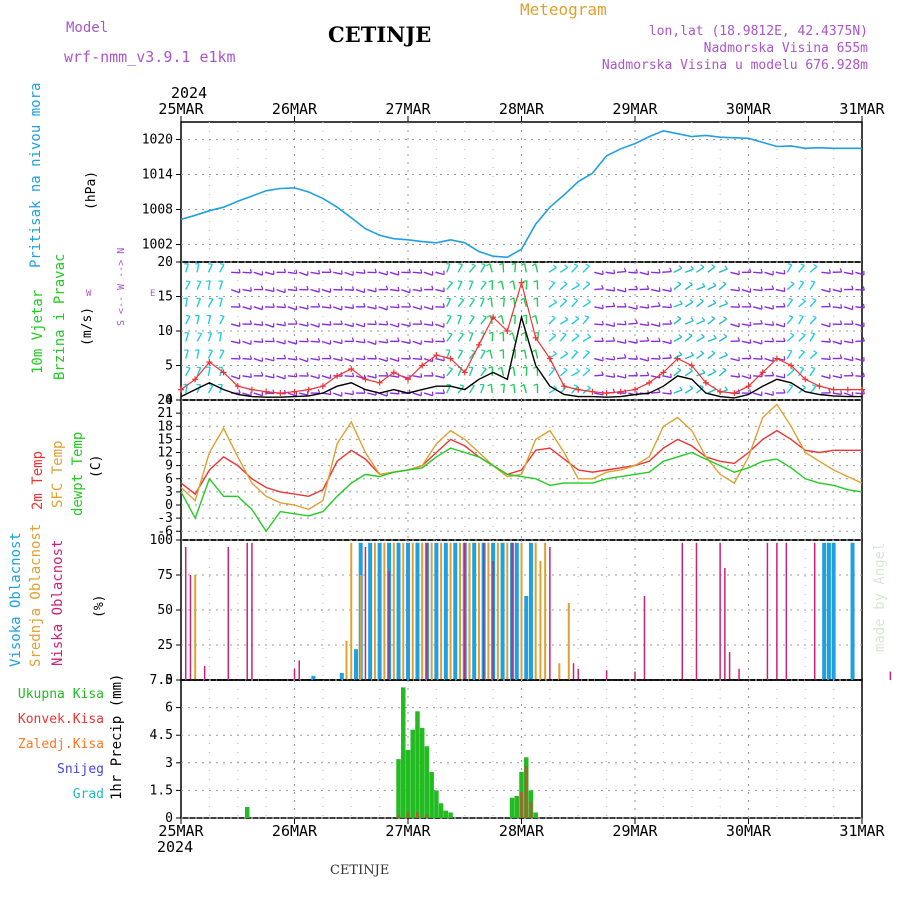 Image resolution: width=900 pixels, height=900 pixels. I want to click on precip-total-bar, so click(512, 807).